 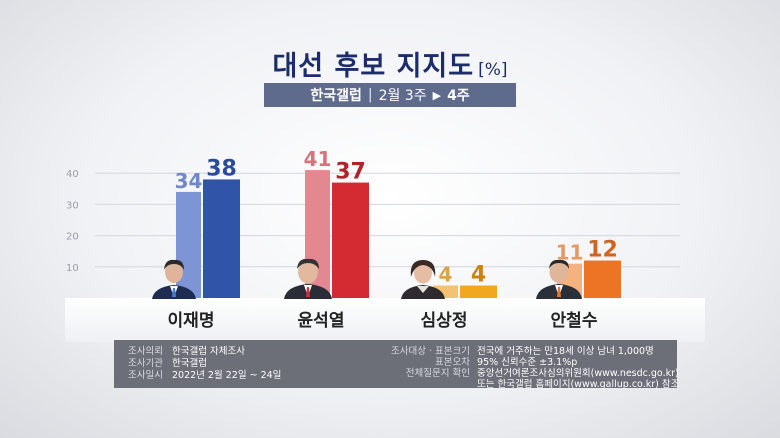 What do you see at coordinates (430, 351) in the screenshot?
I see `info-label: 조사대상 · 표본크기` at bounding box center [430, 351].